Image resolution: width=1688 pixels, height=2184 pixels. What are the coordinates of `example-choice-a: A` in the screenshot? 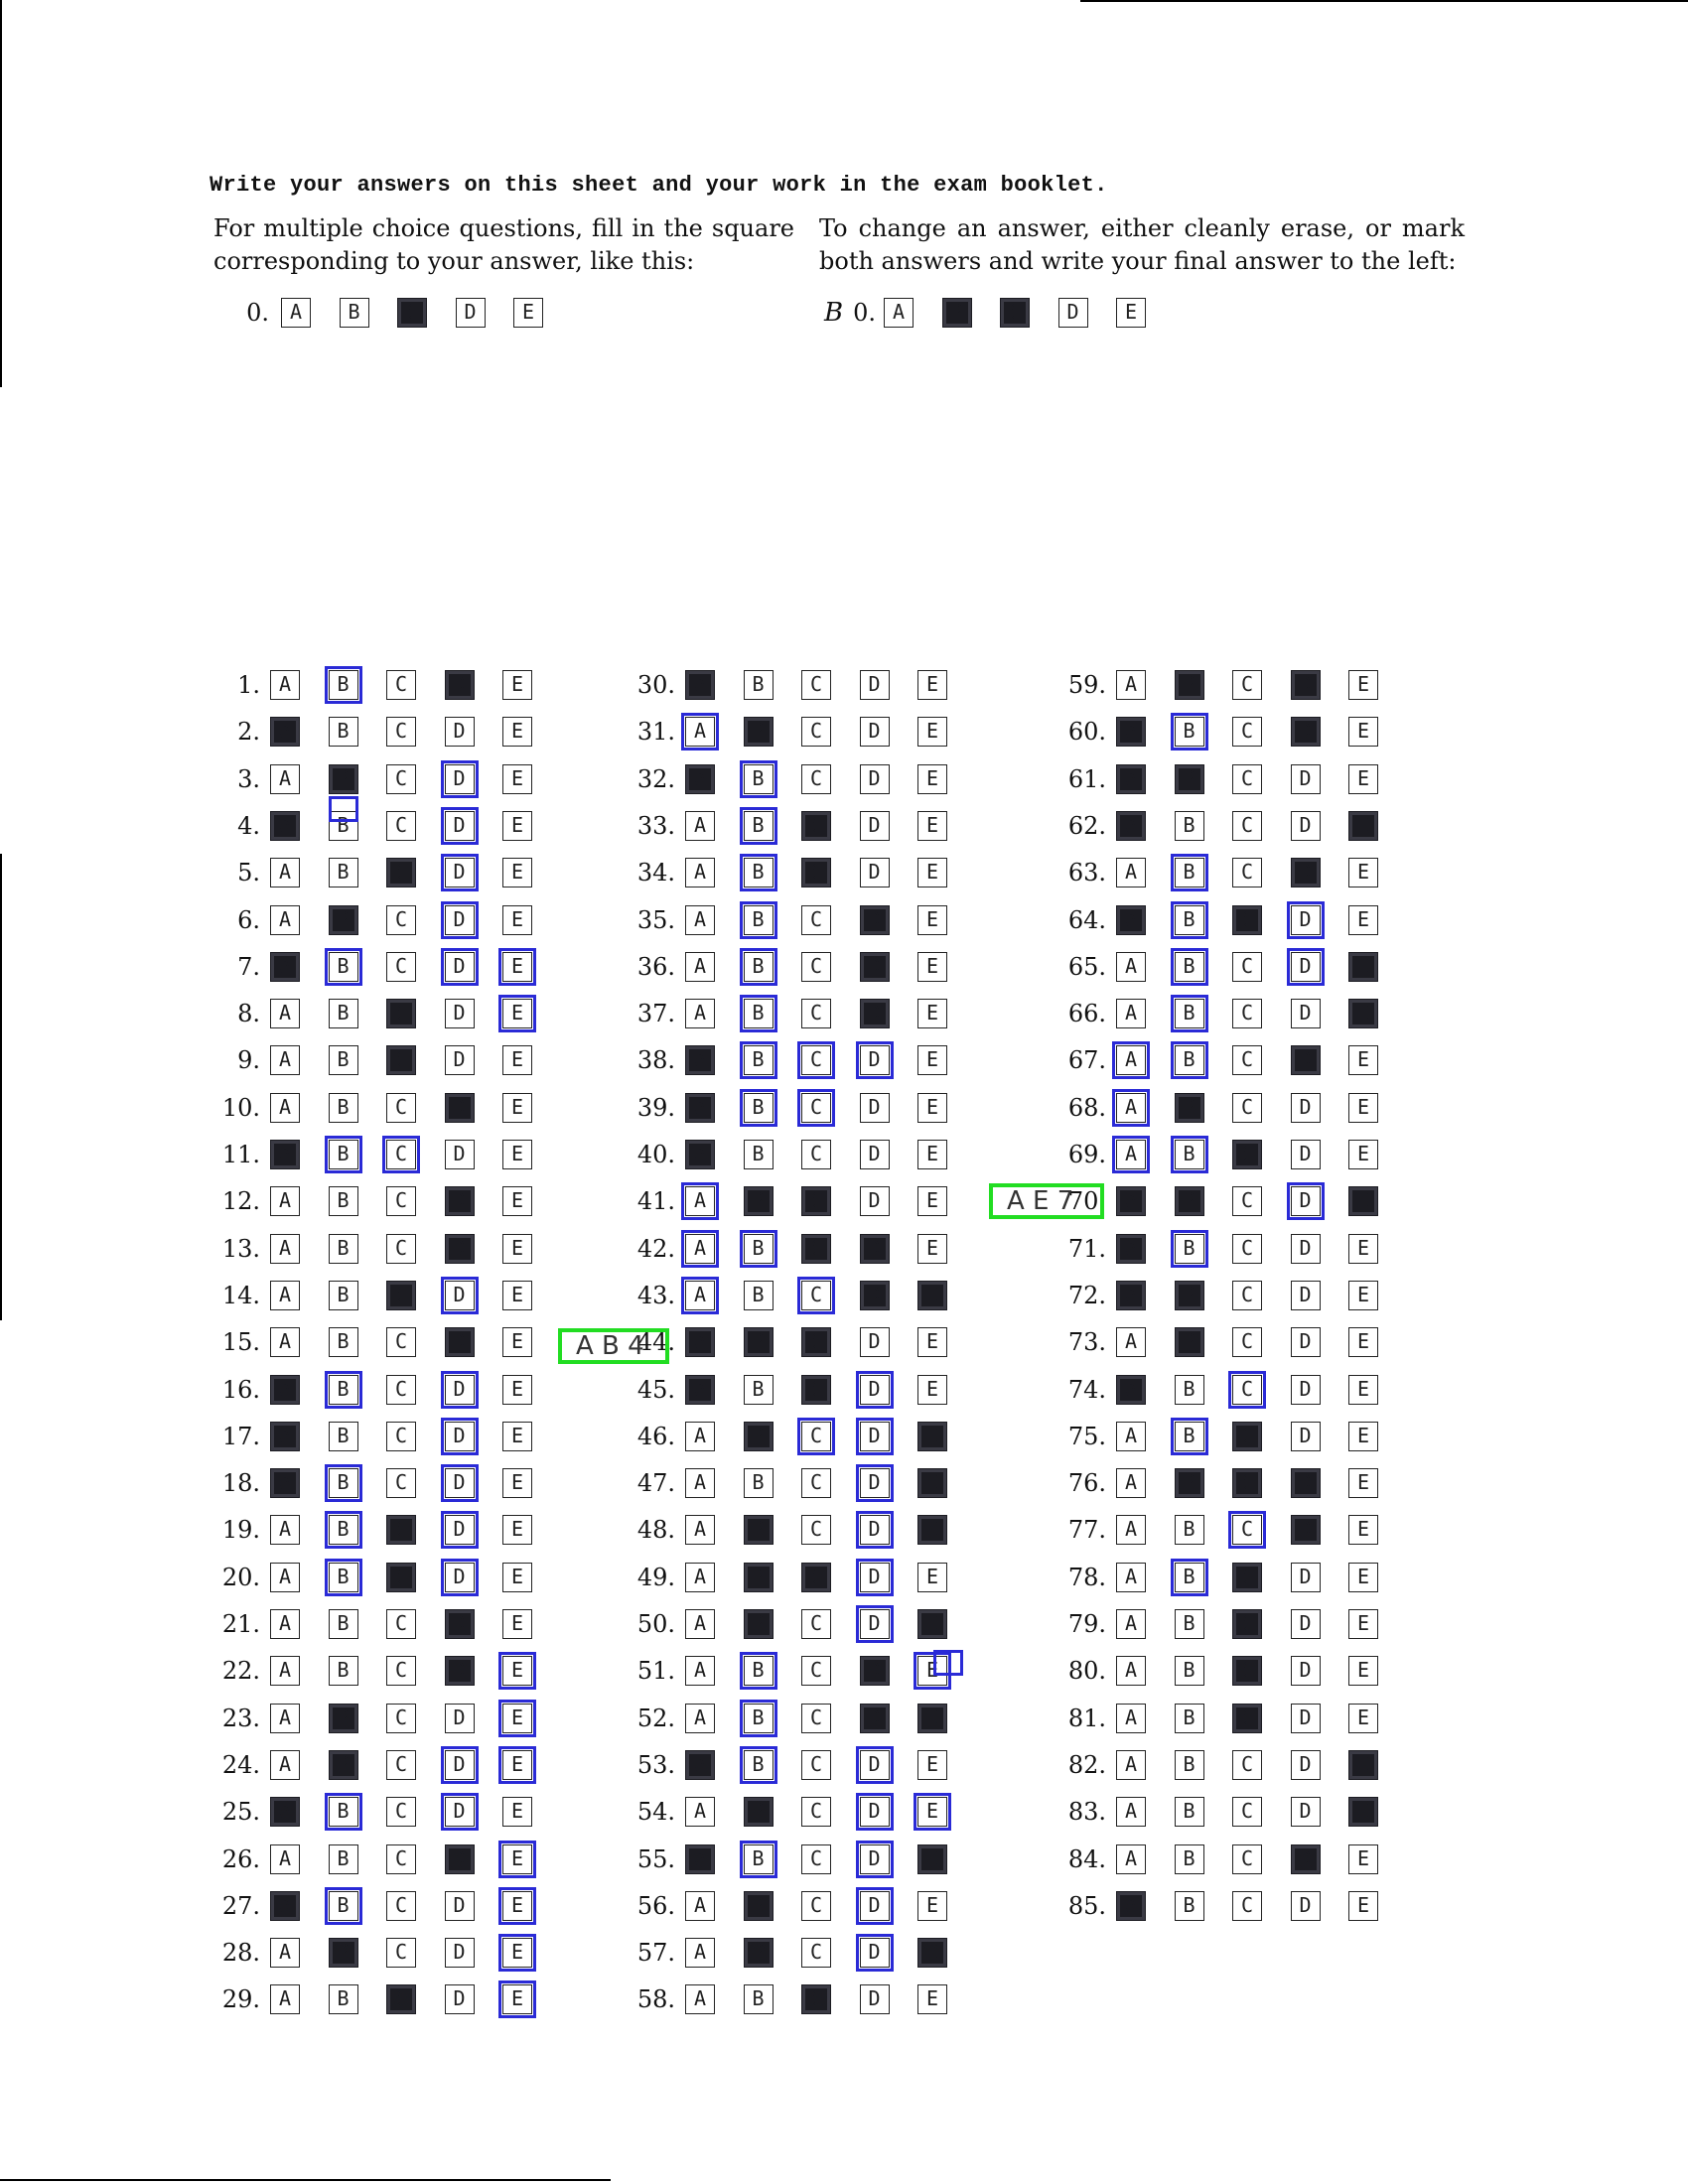 It's located at (296, 313).